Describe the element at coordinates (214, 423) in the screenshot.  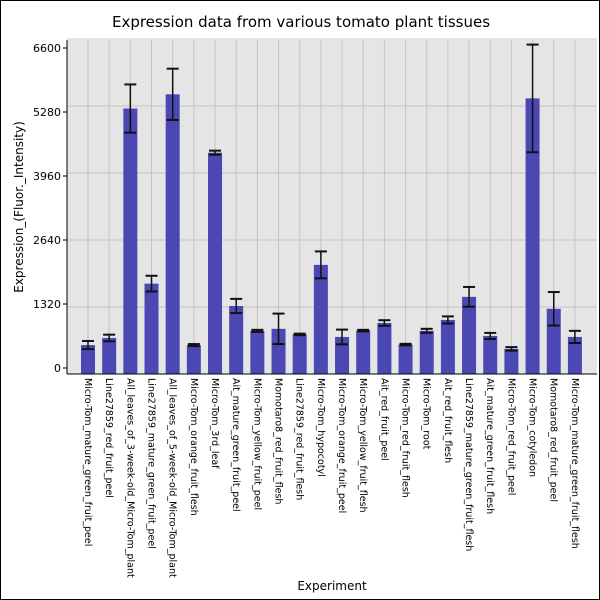
I see `x-tick-label: Micro-Tom_3rd_leaf` at that location.